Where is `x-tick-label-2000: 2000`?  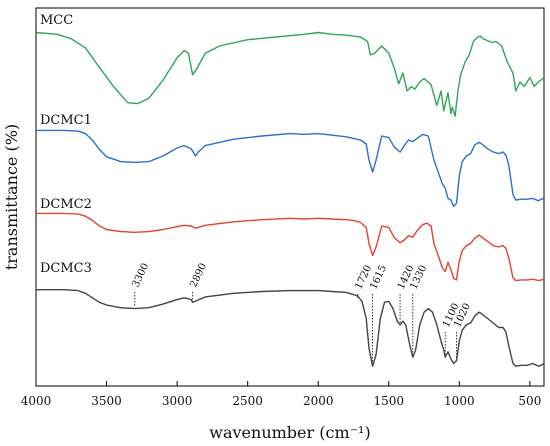
x-tick-label-2000: 2000 is located at coordinates (318, 401).